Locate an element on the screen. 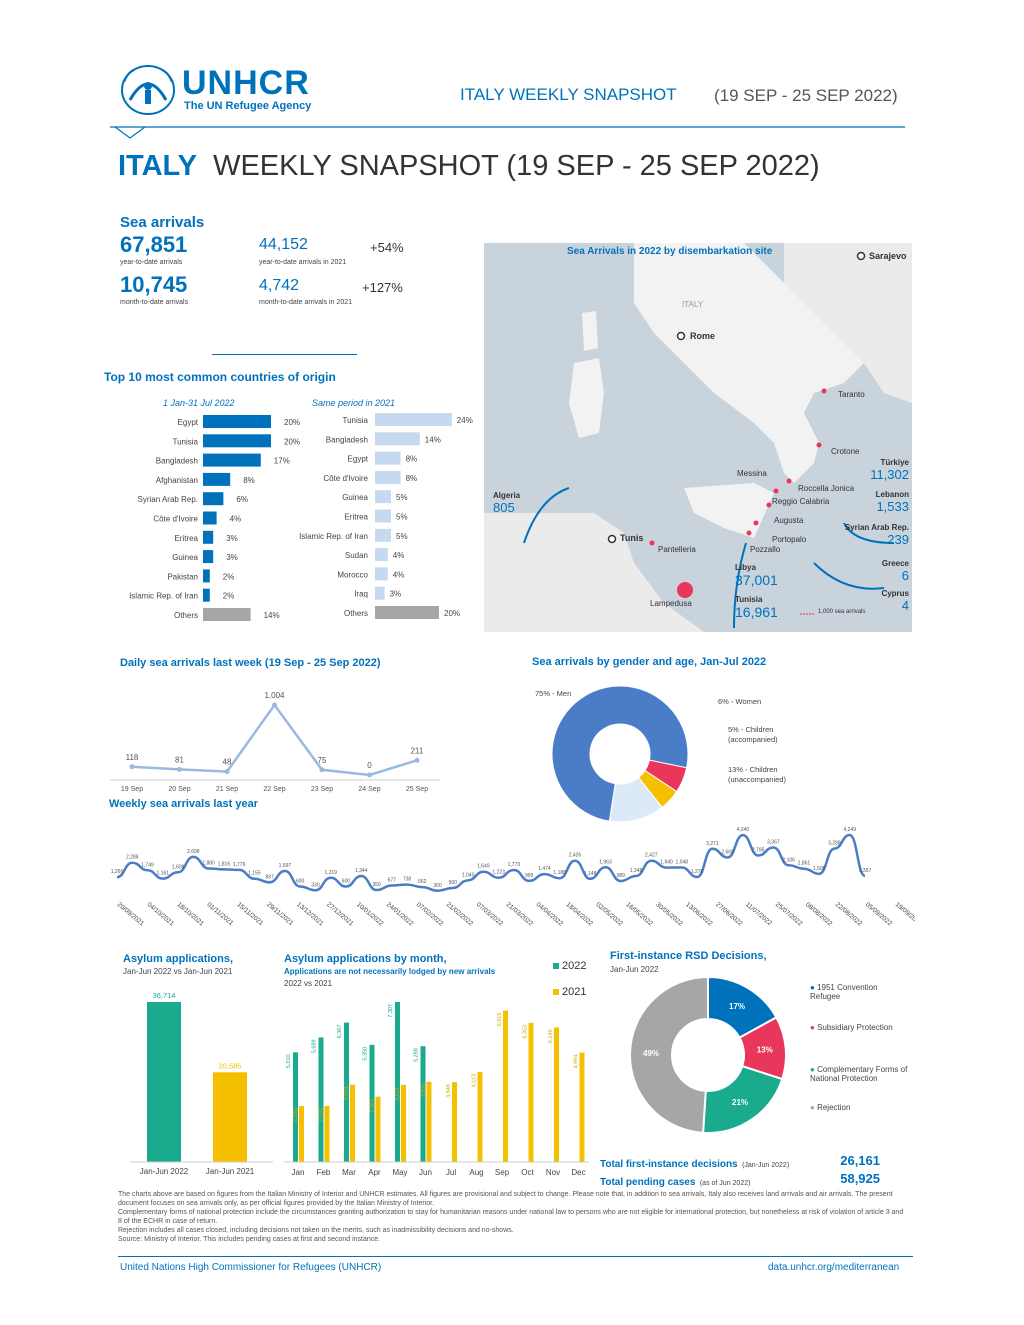  header-divider is located at coordinates (507, 132).